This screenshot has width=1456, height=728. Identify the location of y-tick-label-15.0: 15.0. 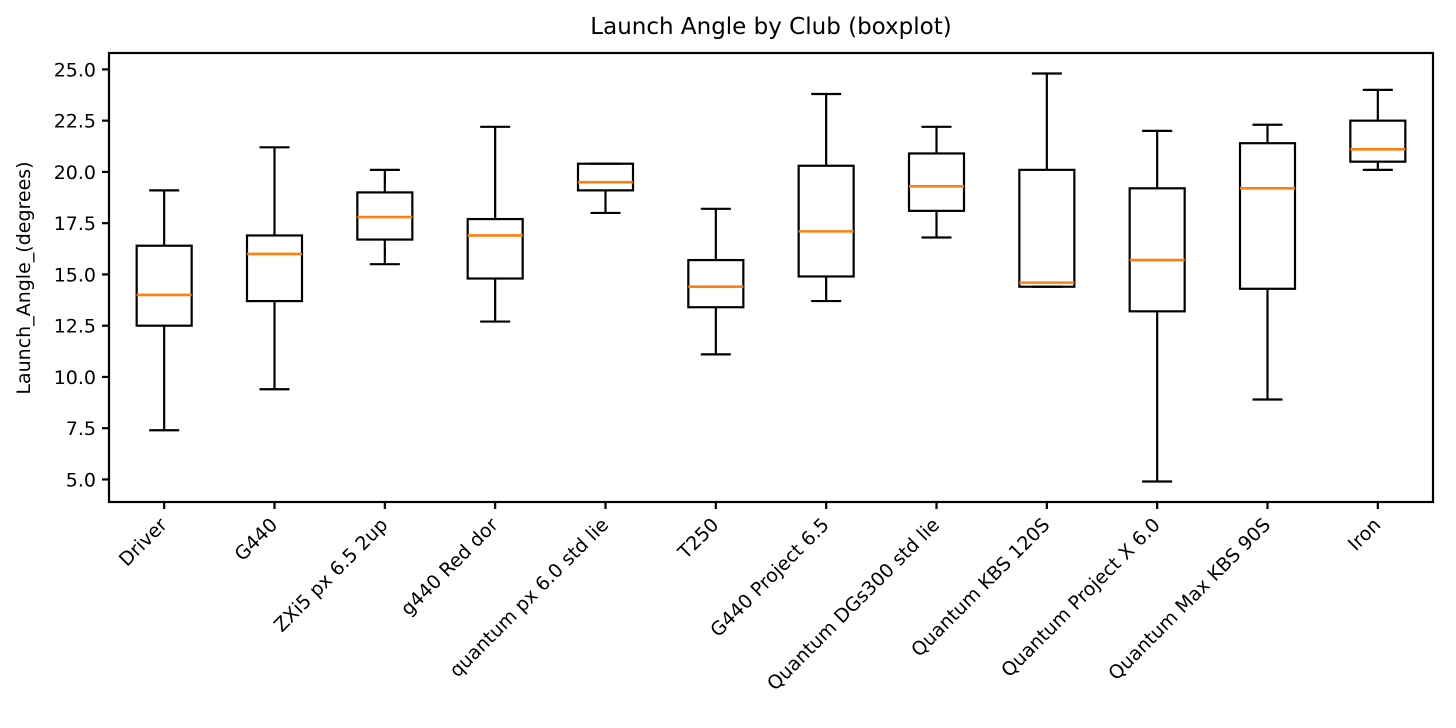
(75, 275).